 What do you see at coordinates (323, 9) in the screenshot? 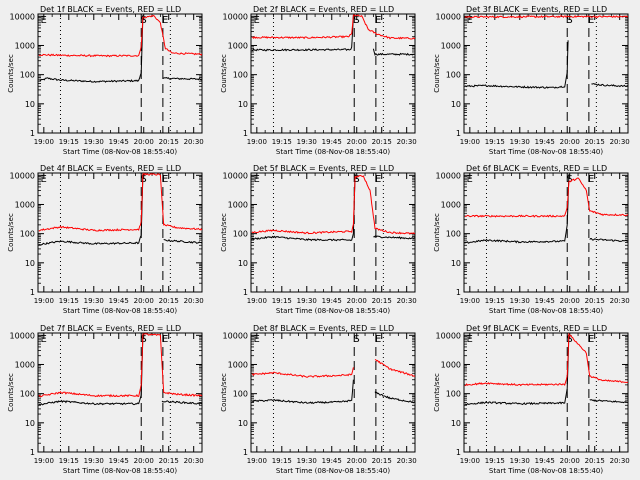
I see `panel-title: Det 2f BLACK = Events, RED = LLD` at bounding box center [323, 9].